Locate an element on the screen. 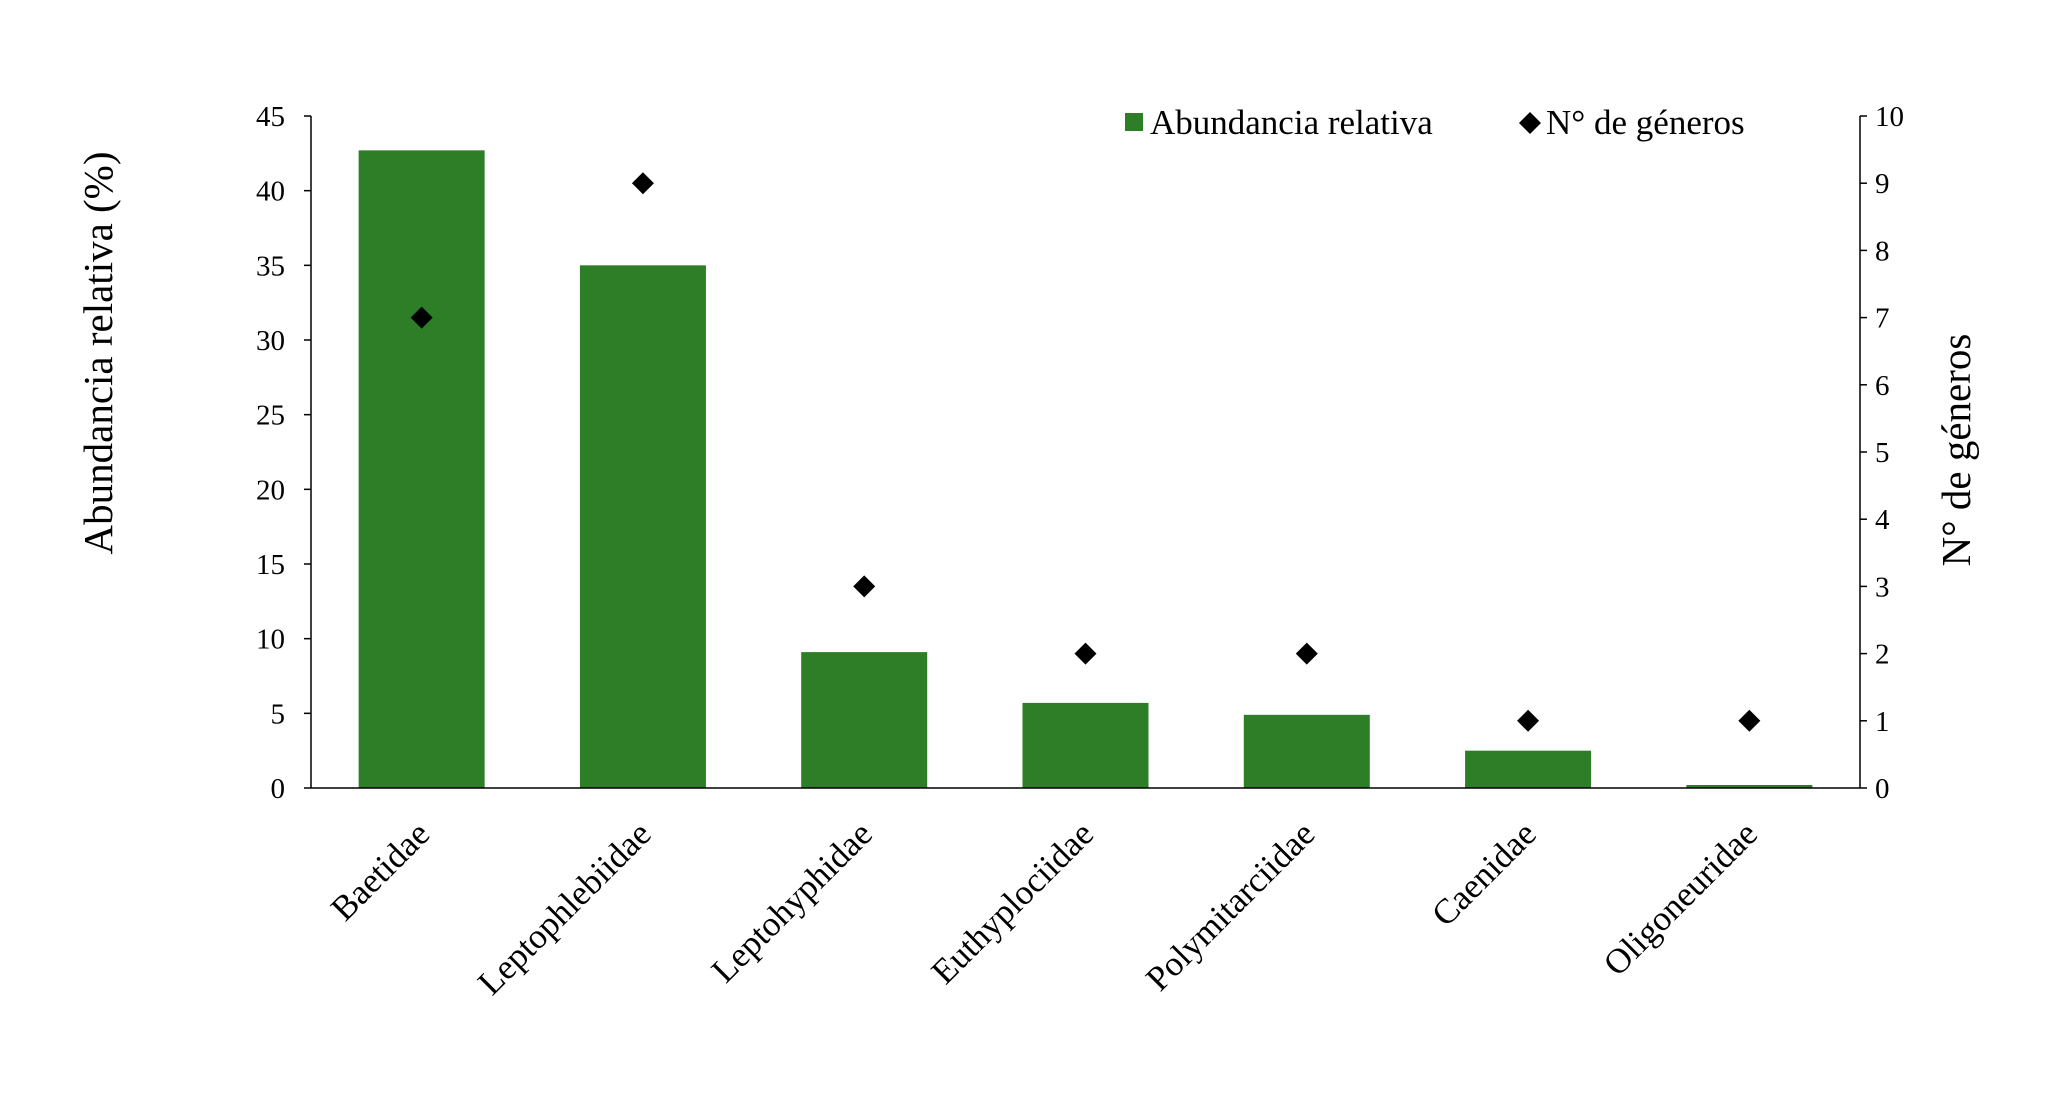  x-category-label: Oligoneuridae is located at coordinates (1680, 898).